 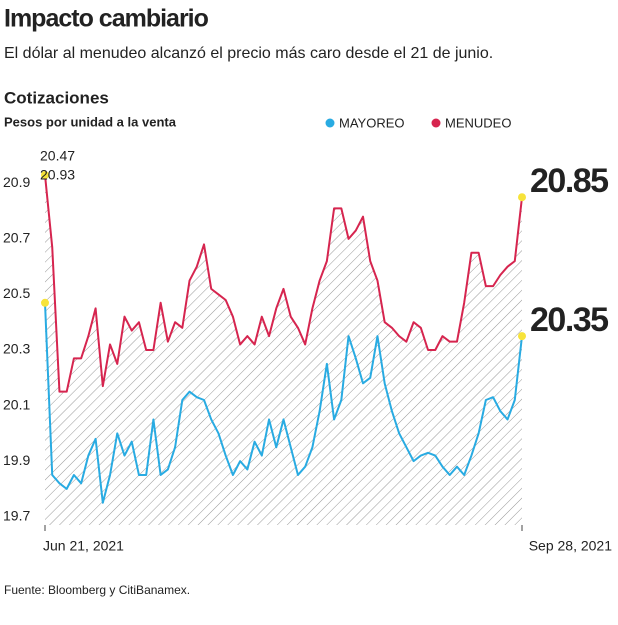 What do you see at coordinates (16, 182) in the screenshot?
I see `y-tick-label: 20.9` at bounding box center [16, 182].